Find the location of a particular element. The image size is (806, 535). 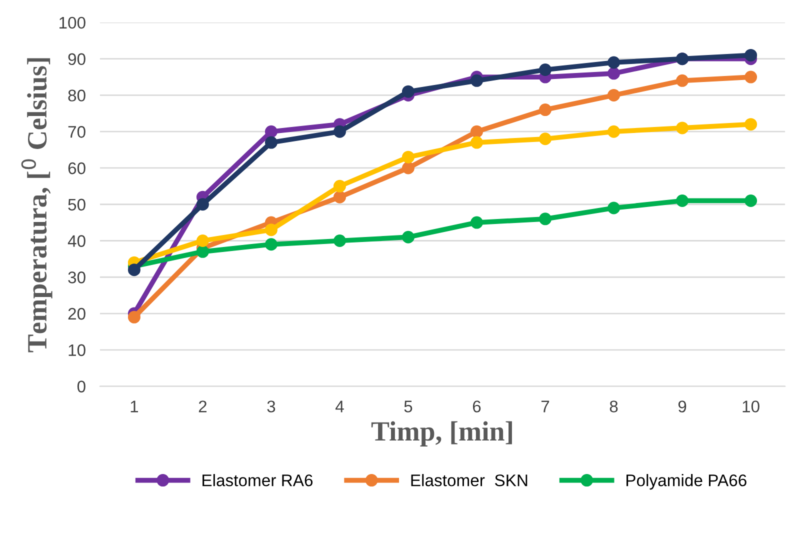

x-tick-label: 5 is located at coordinates (408, 406).